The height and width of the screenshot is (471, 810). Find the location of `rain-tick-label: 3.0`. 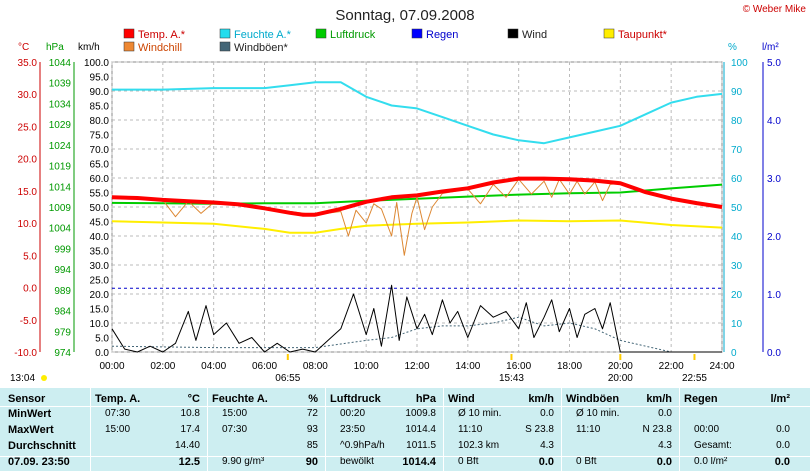

rain-tick-label: 3.0 is located at coordinates (774, 179).